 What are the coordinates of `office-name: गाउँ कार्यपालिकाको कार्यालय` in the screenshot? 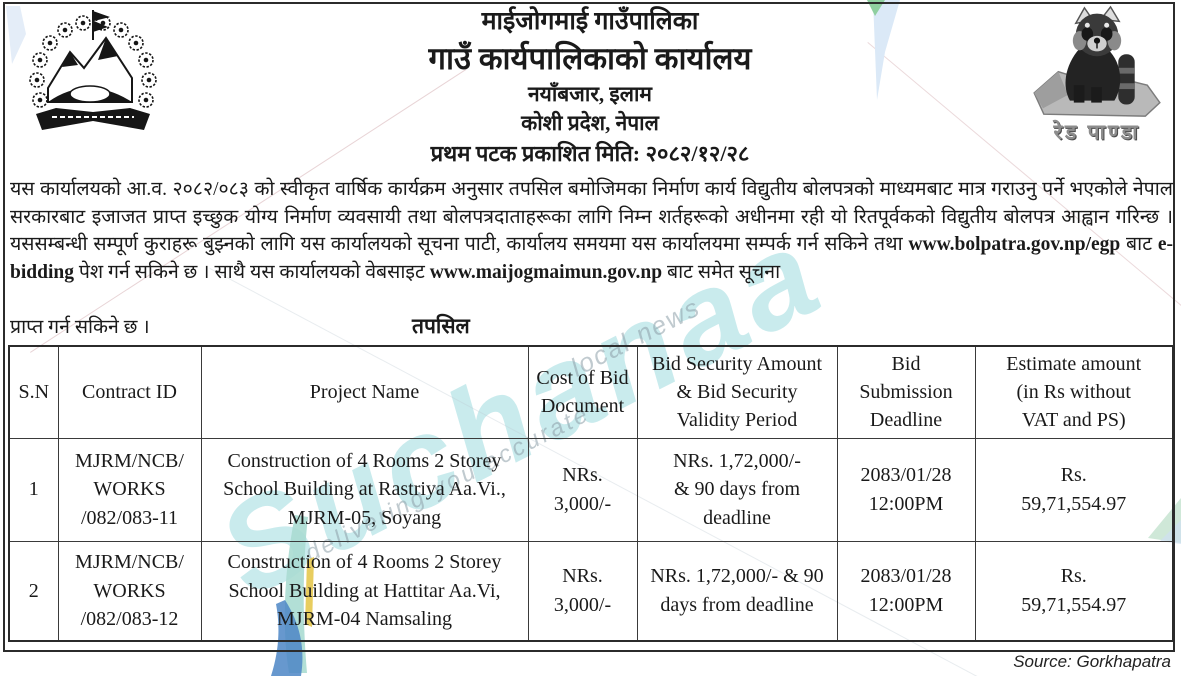 It's located at (590, 58).